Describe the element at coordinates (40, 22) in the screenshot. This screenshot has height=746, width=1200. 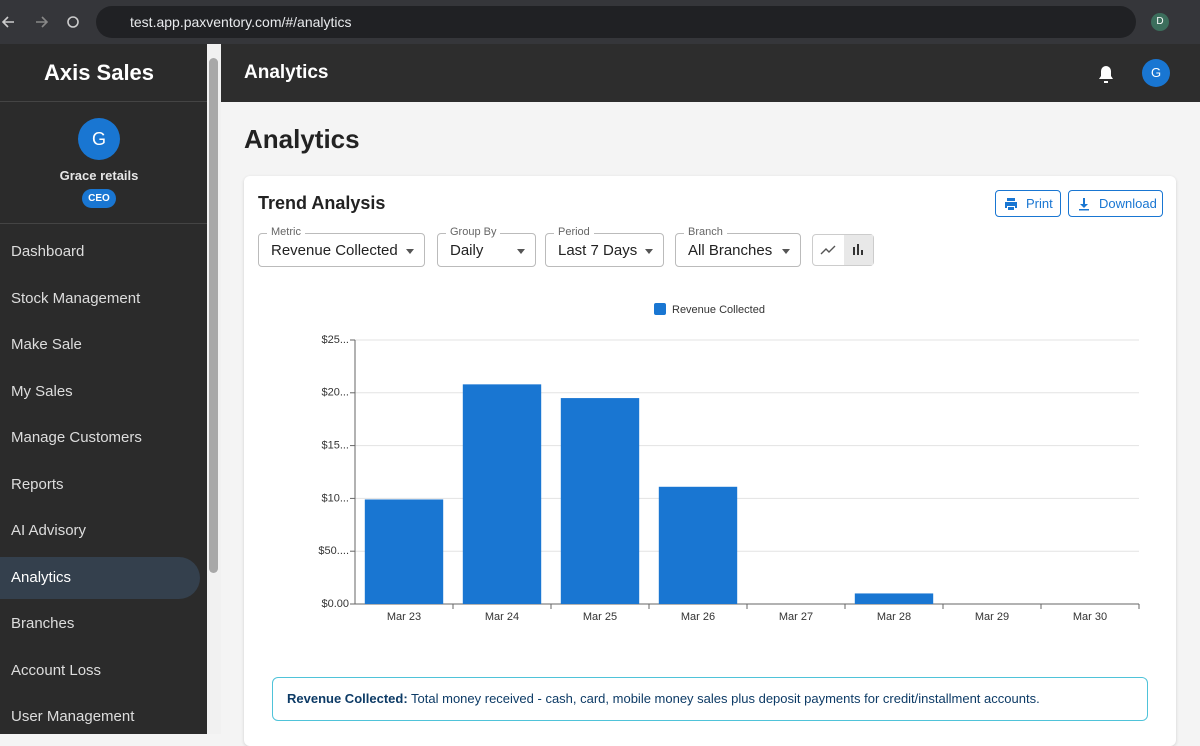
I see `nav-icons` at that location.